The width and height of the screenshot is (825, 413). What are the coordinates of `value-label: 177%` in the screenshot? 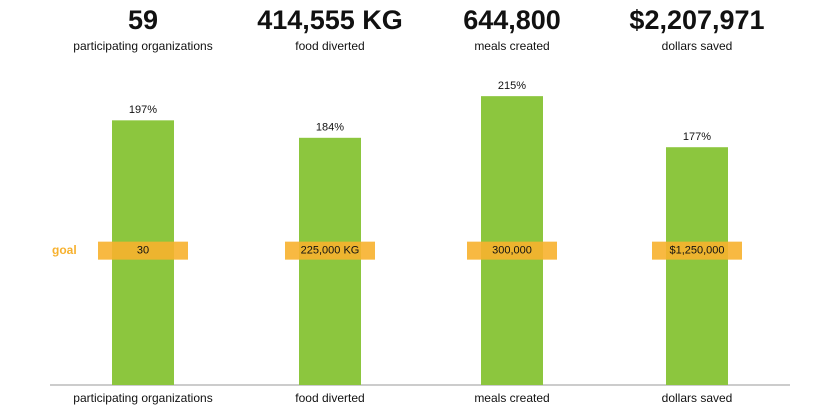 It's located at (697, 137).